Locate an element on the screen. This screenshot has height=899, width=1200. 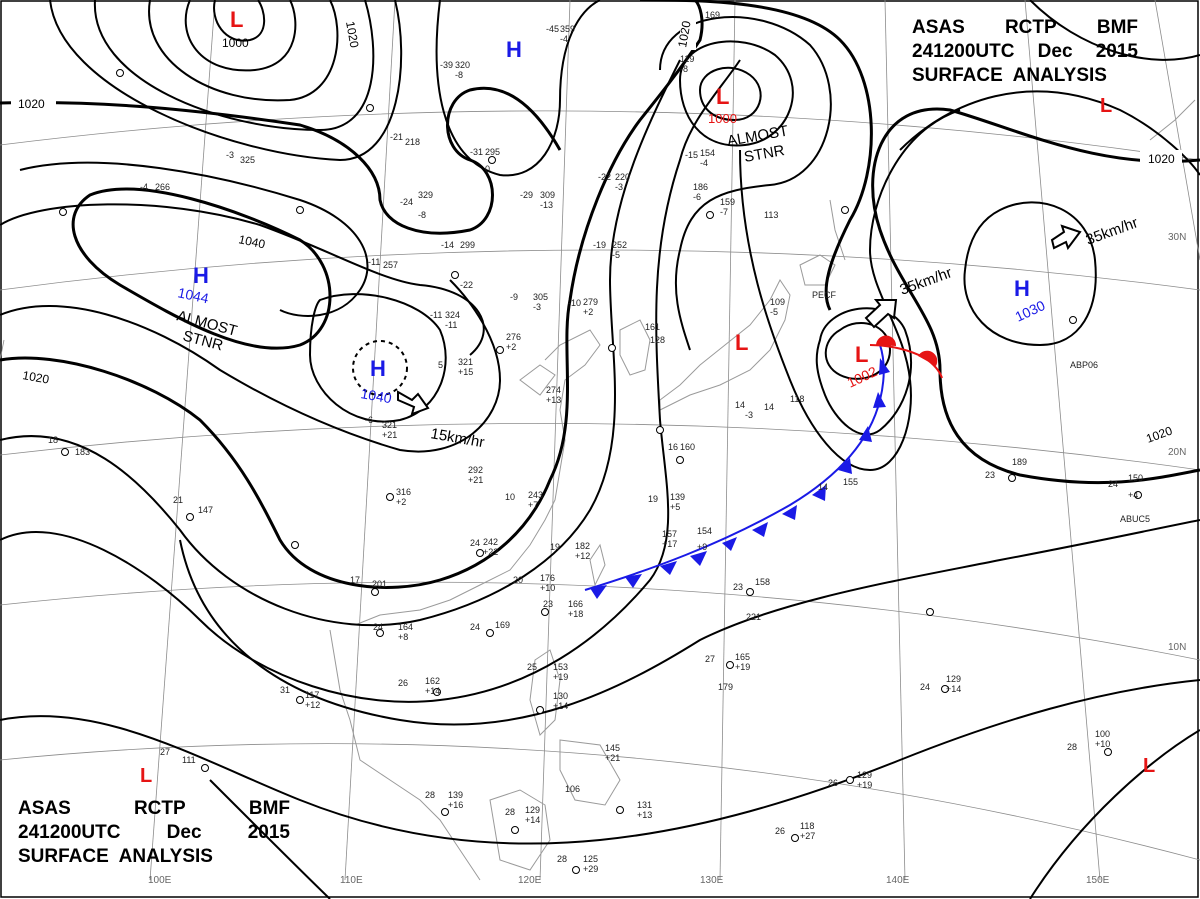
coast-borneo is located at coordinates (520, 830).